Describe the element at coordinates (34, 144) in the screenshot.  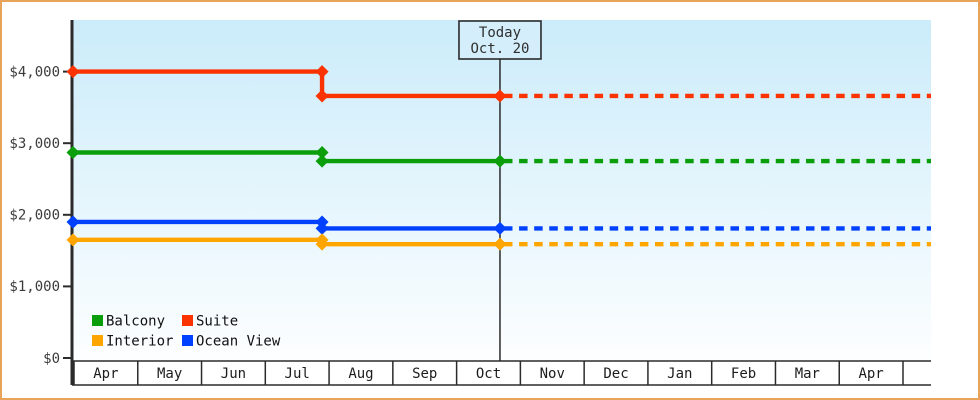
I see `y-tick-label: $3,000` at that location.